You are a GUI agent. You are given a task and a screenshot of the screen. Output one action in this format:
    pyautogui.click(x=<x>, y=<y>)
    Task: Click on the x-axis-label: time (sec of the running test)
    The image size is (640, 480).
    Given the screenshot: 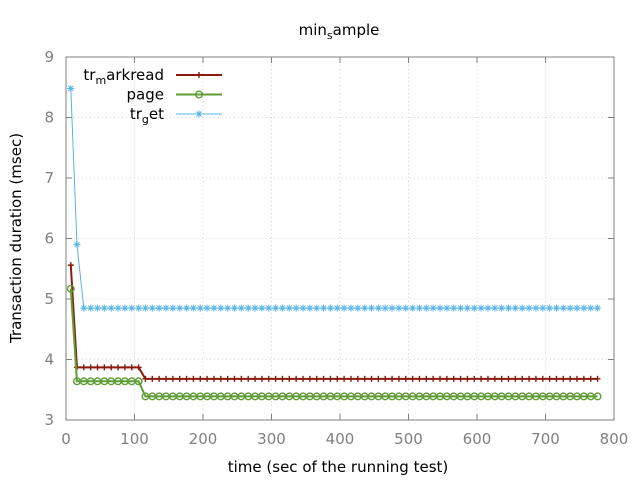 What is the action you would take?
    pyautogui.click(x=338, y=467)
    